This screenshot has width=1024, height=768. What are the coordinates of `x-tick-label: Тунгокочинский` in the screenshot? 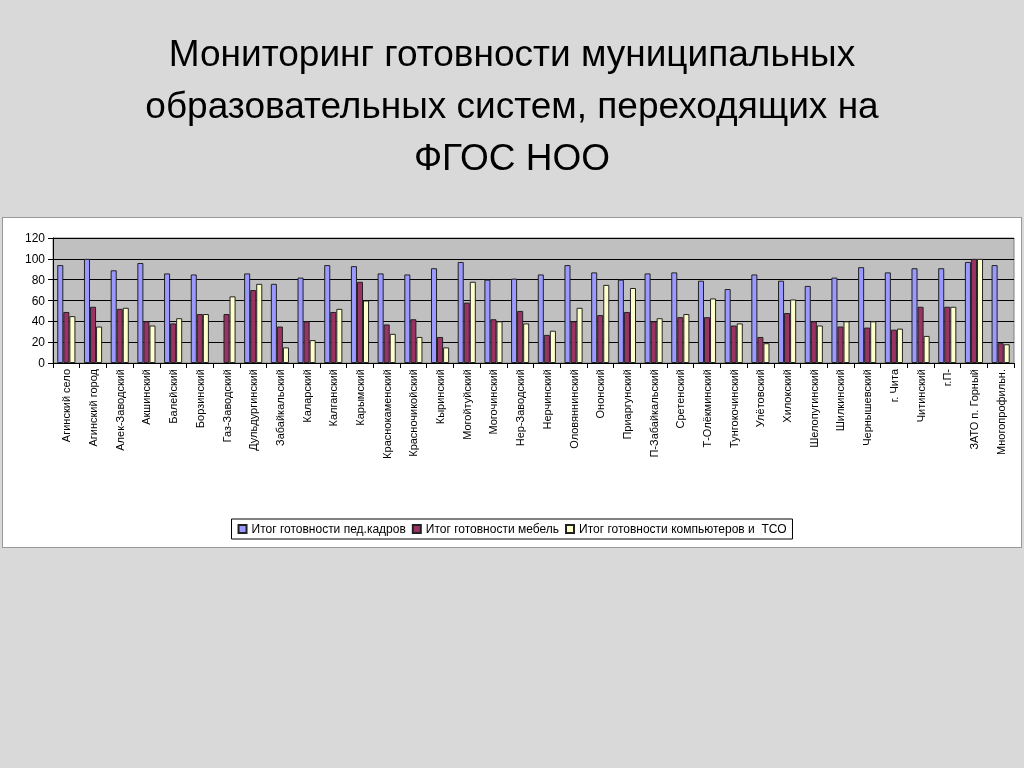 It's located at (733, 408).